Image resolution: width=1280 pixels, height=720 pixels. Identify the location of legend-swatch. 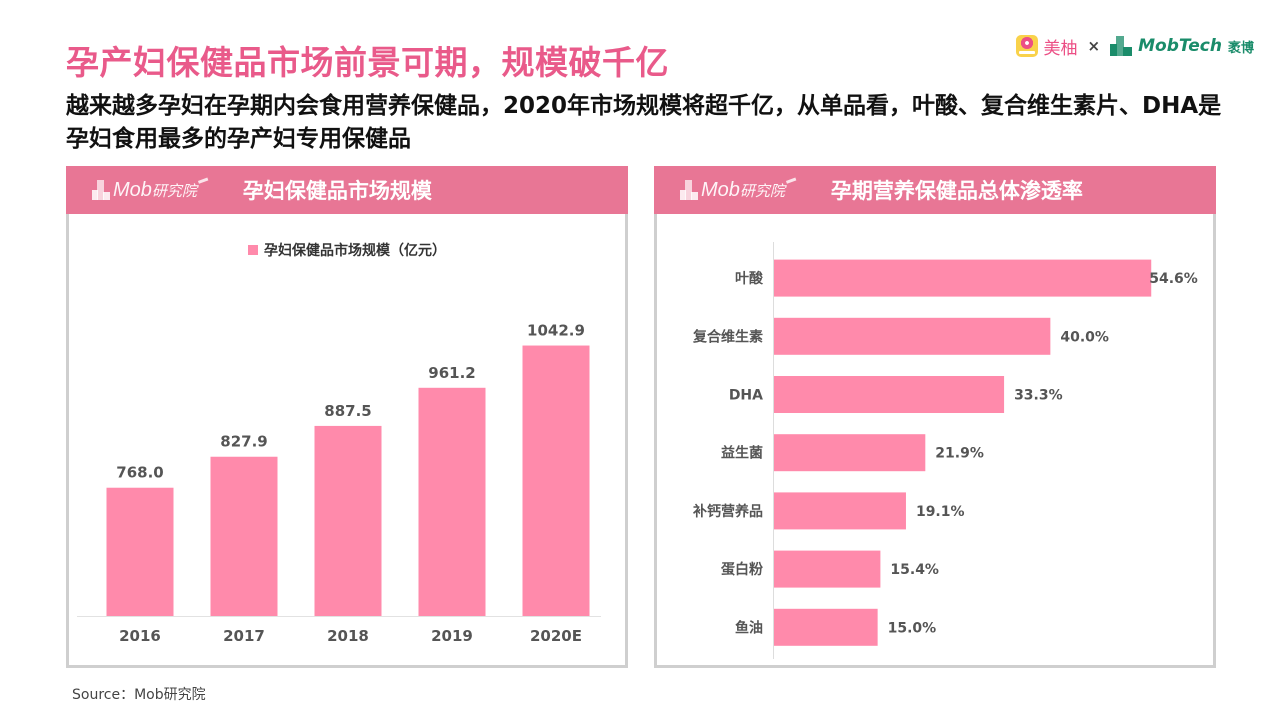
(253, 250).